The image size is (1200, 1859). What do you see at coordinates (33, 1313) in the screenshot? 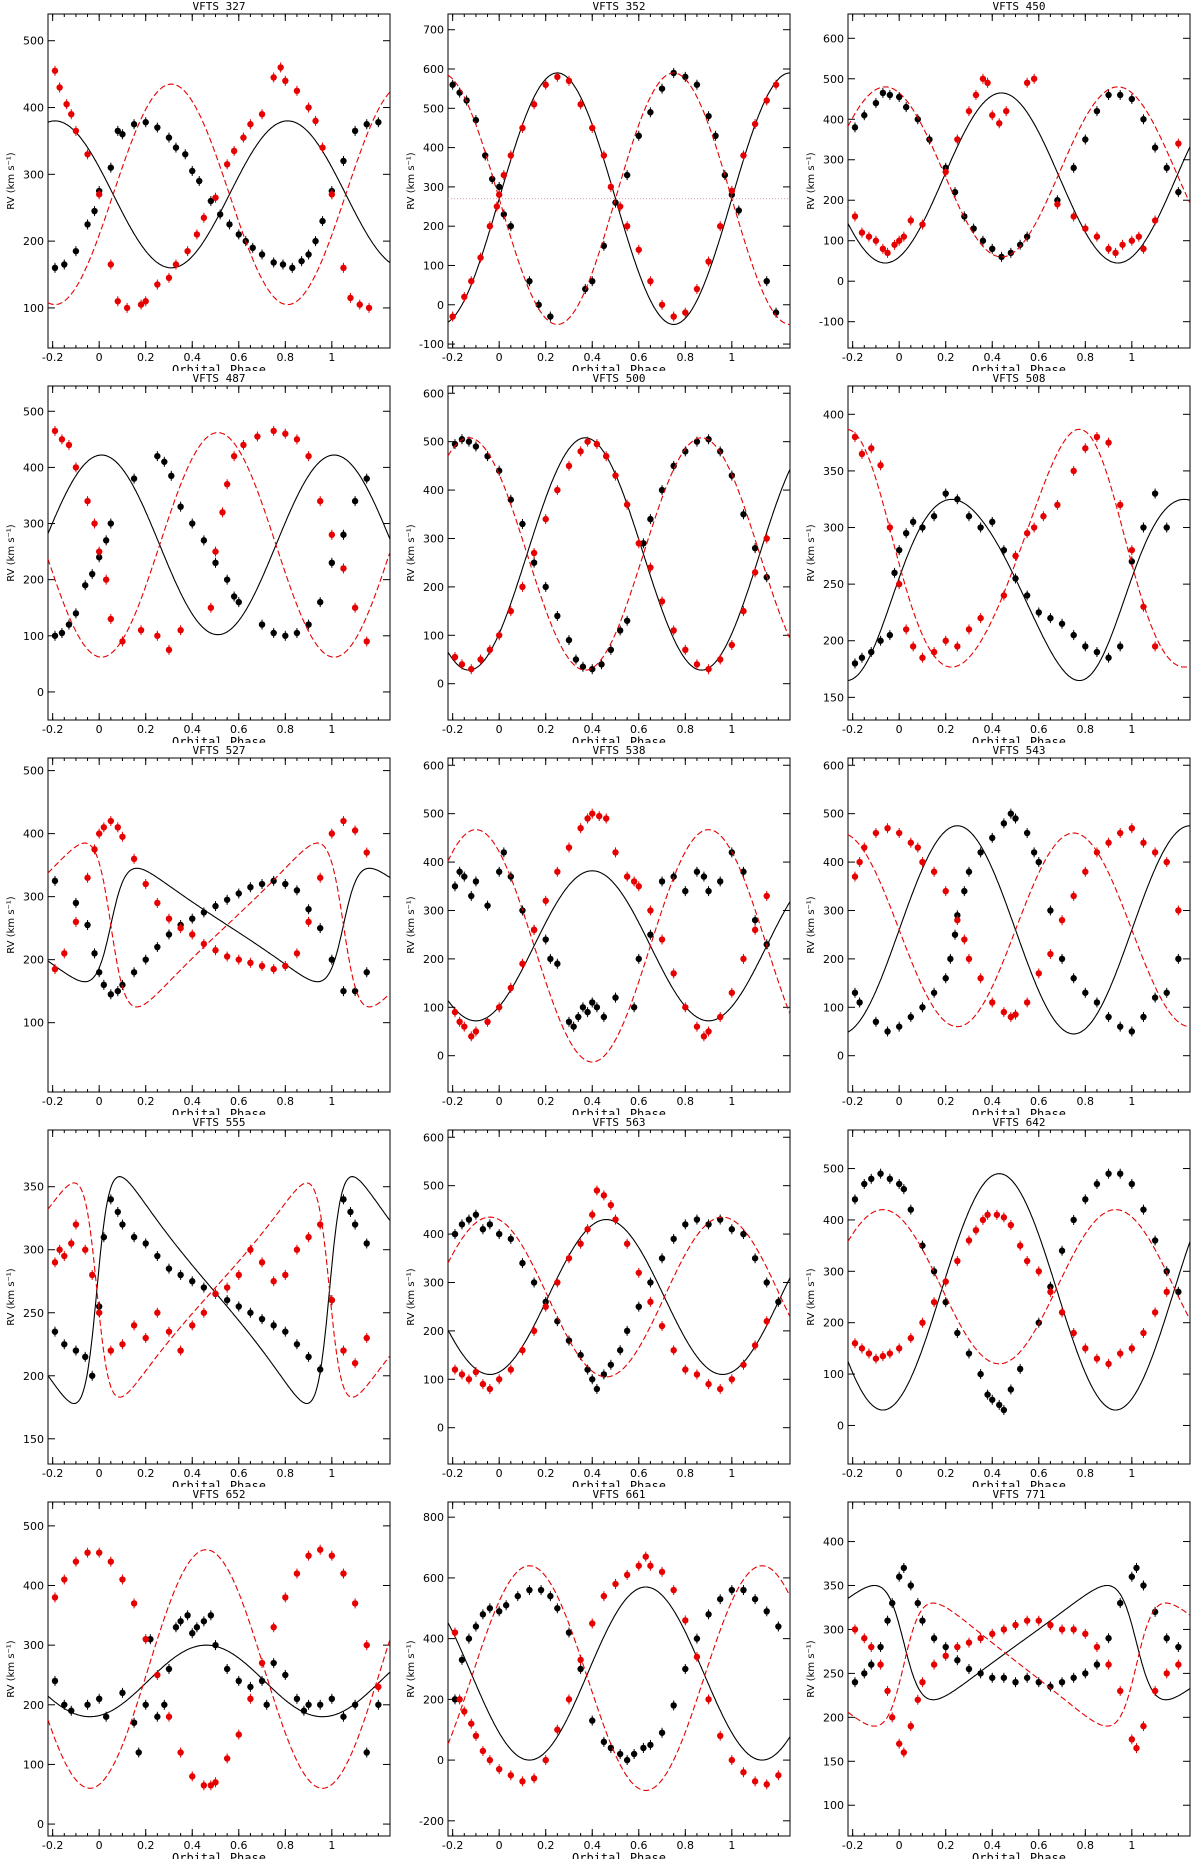
I see `y-tick-label: 250` at bounding box center [33, 1313].